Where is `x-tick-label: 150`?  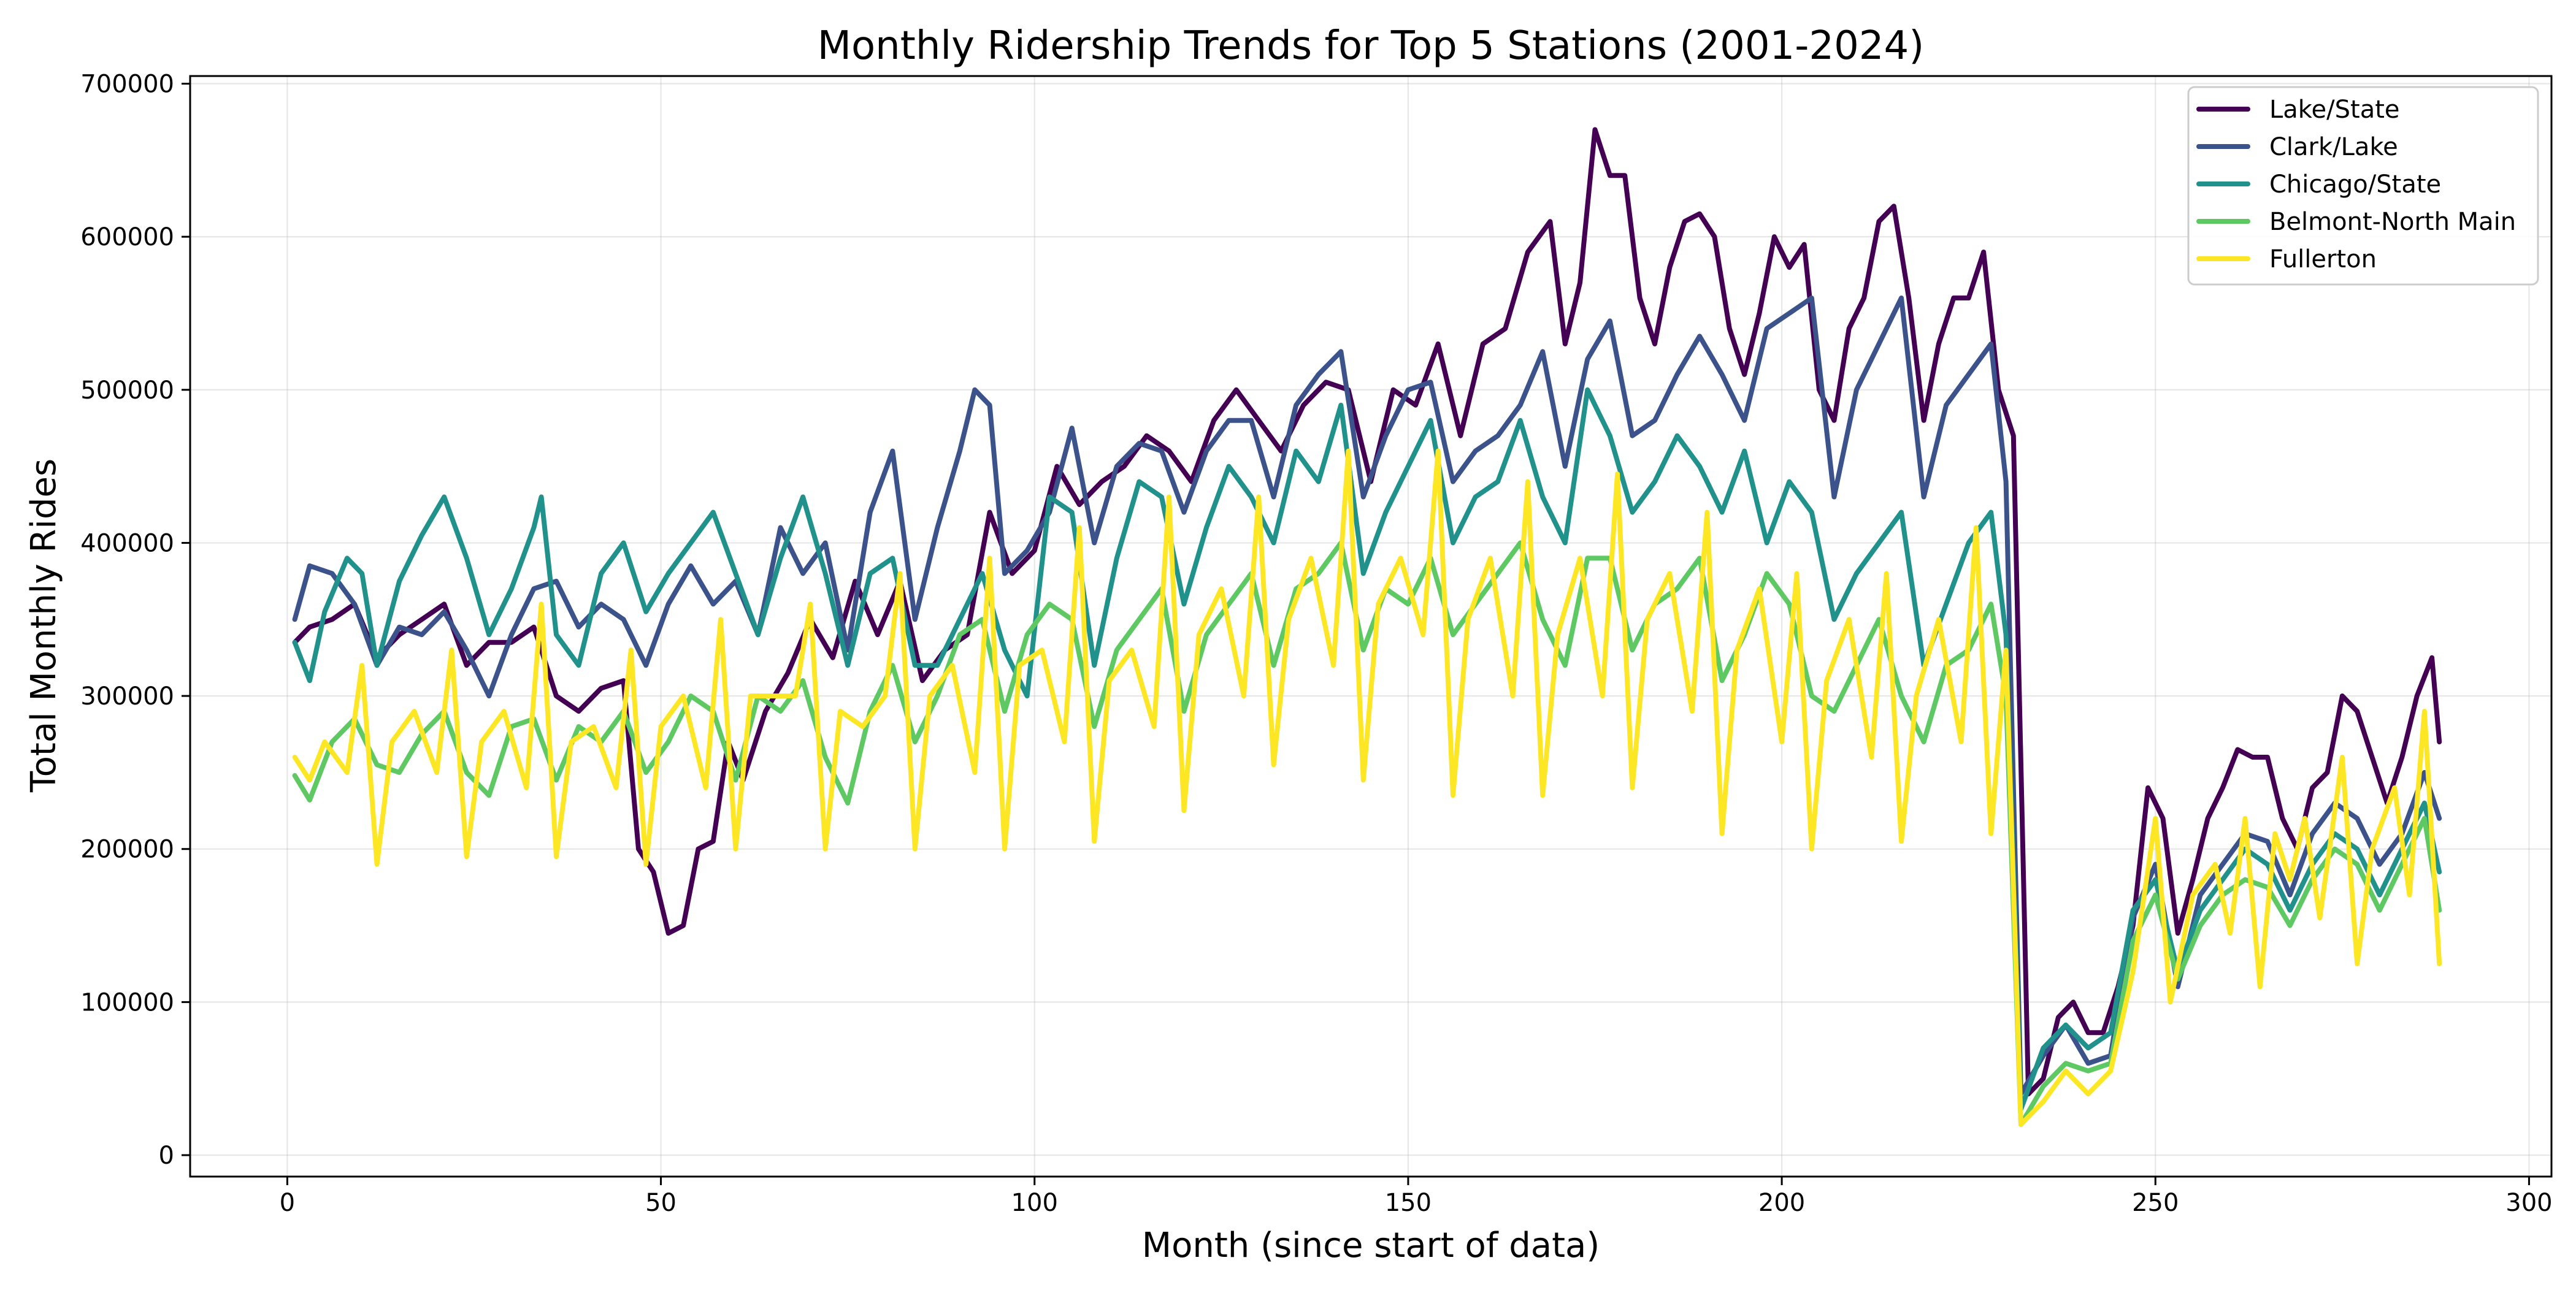
x-tick-label: 150 is located at coordinates (1408, 1203).